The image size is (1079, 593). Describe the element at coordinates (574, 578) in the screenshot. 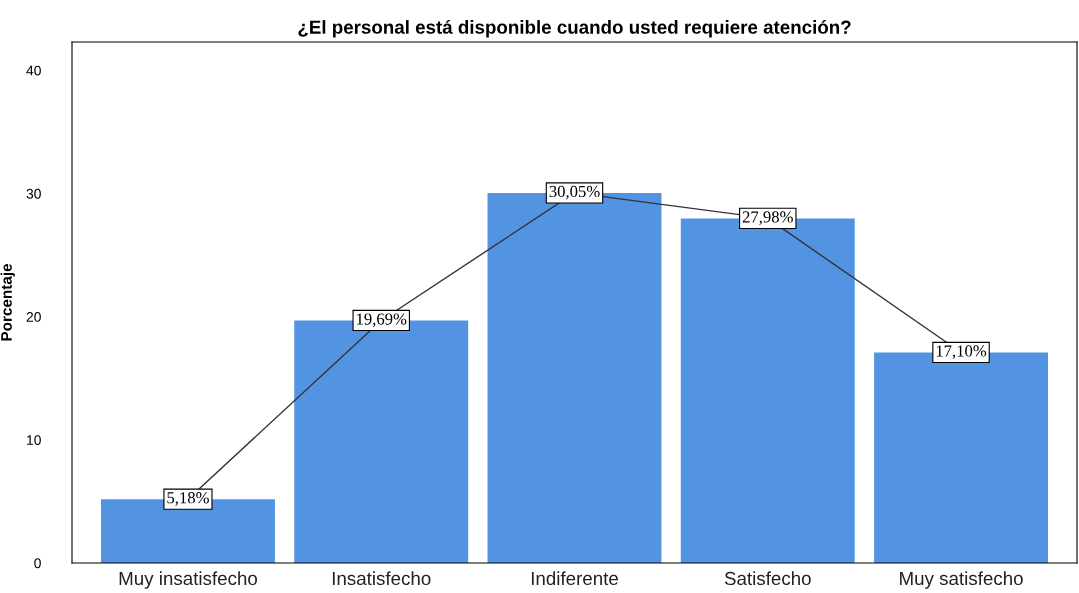

I see `x-tick-label: Indiferente` at that location.